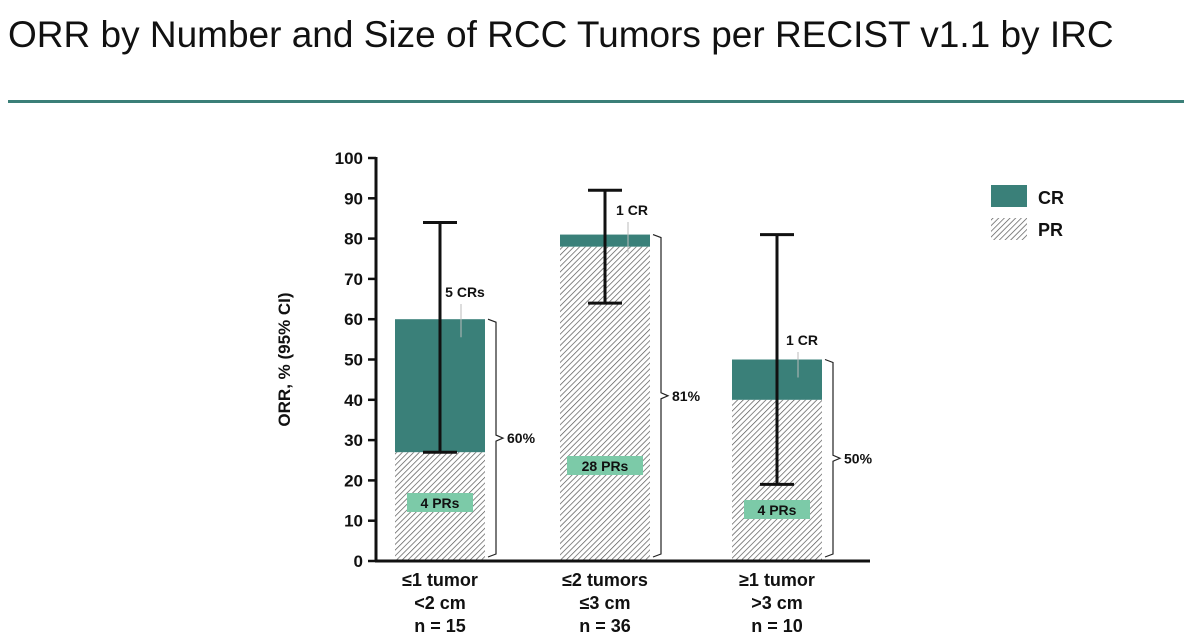 The image size is (1200, 640). What do you see at coordinates (1051, 198) in the screenshot?
I see `legend-cr-label: CR` at bounding box center [1051, 198].